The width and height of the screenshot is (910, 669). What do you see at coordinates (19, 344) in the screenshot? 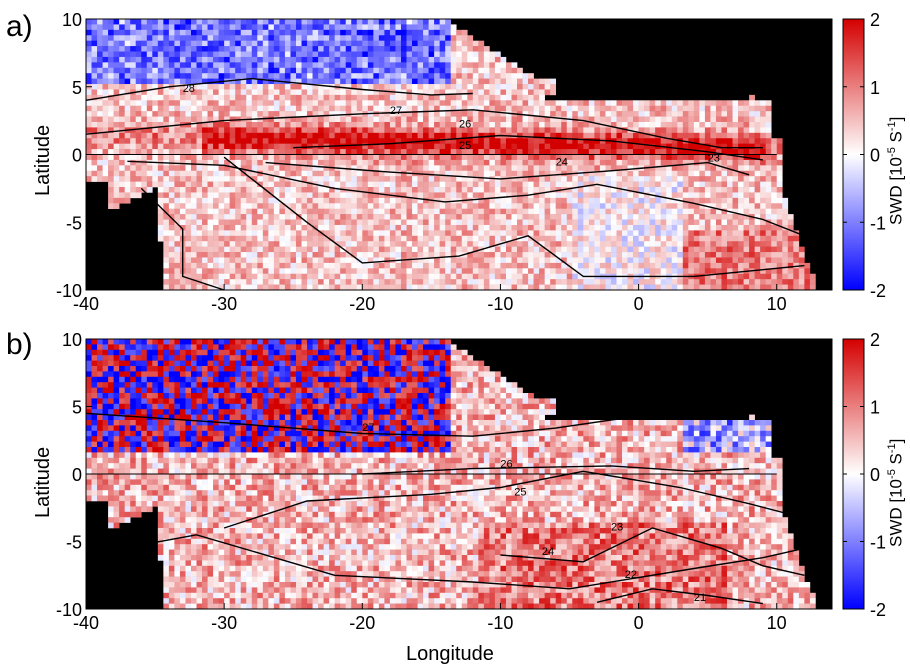
I see `panel-letter: b)` at bounding box center [19, 344].